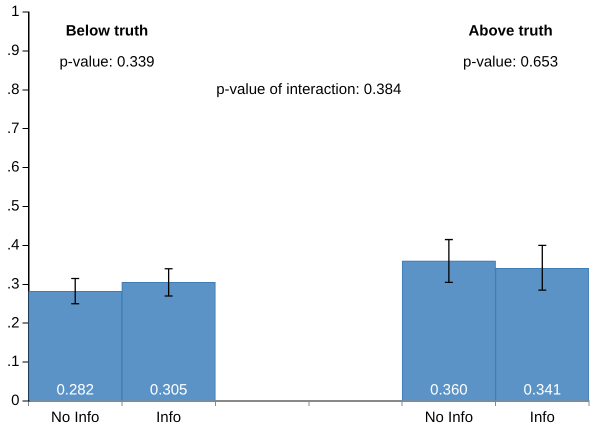 The width and height of the screenshot is (595, 432). Describe the element at coordinates (13, 128) in the screenshot. I see `y-tick-label: .7` at that location.